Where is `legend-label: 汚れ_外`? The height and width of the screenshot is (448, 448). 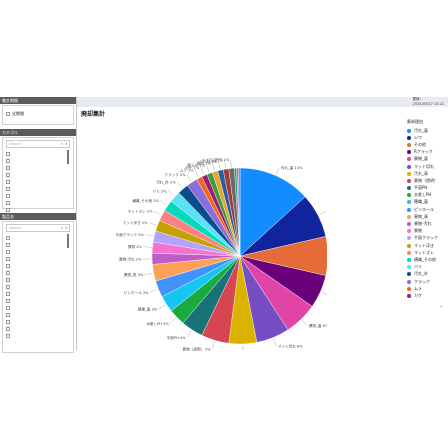 legend-label: 汚れ_外 is located at coordinates (421, 274).